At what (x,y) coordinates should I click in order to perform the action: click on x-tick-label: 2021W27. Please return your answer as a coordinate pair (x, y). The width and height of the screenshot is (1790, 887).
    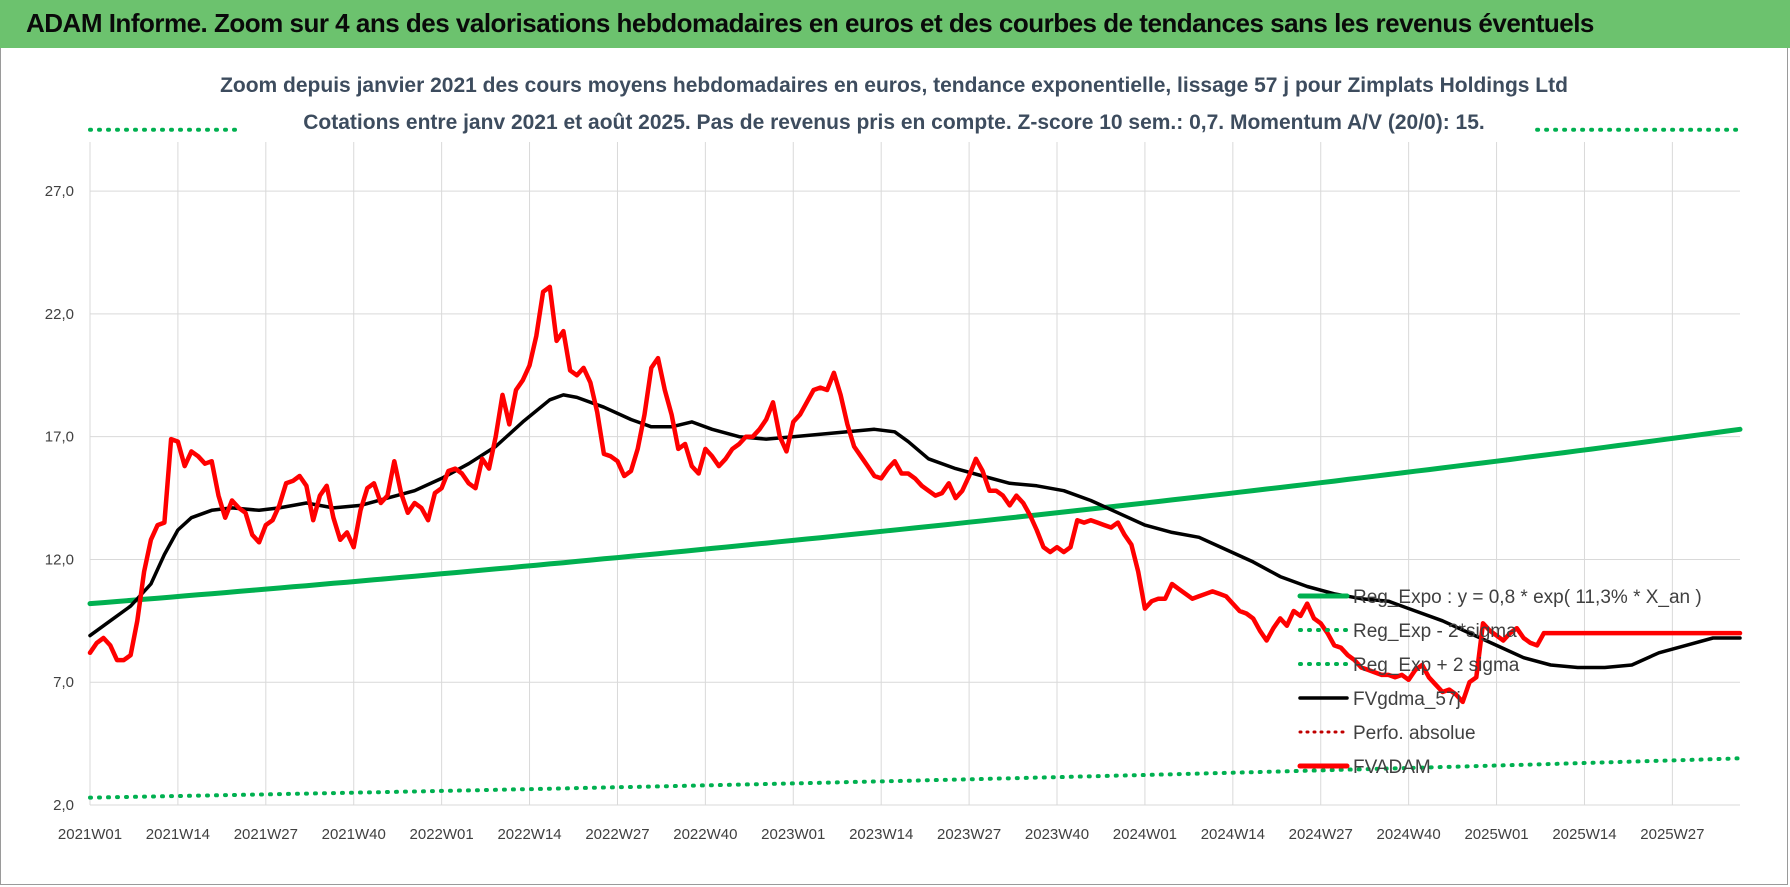
    Looking at the image, I should click on (266, 834).